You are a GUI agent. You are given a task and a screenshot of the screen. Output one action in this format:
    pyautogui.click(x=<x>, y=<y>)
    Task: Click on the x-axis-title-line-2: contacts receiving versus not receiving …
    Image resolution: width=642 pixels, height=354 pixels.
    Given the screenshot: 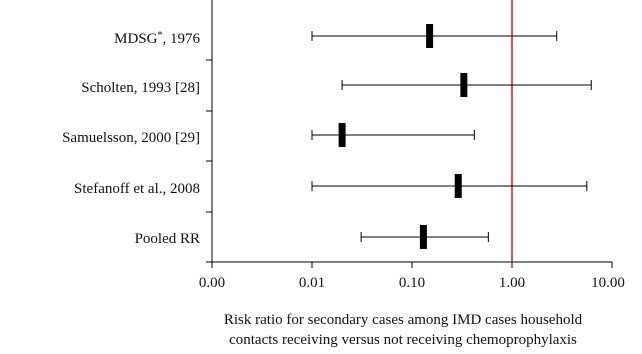 What is the action you would take?
    pyautogui.click(x=403, y=340)
    